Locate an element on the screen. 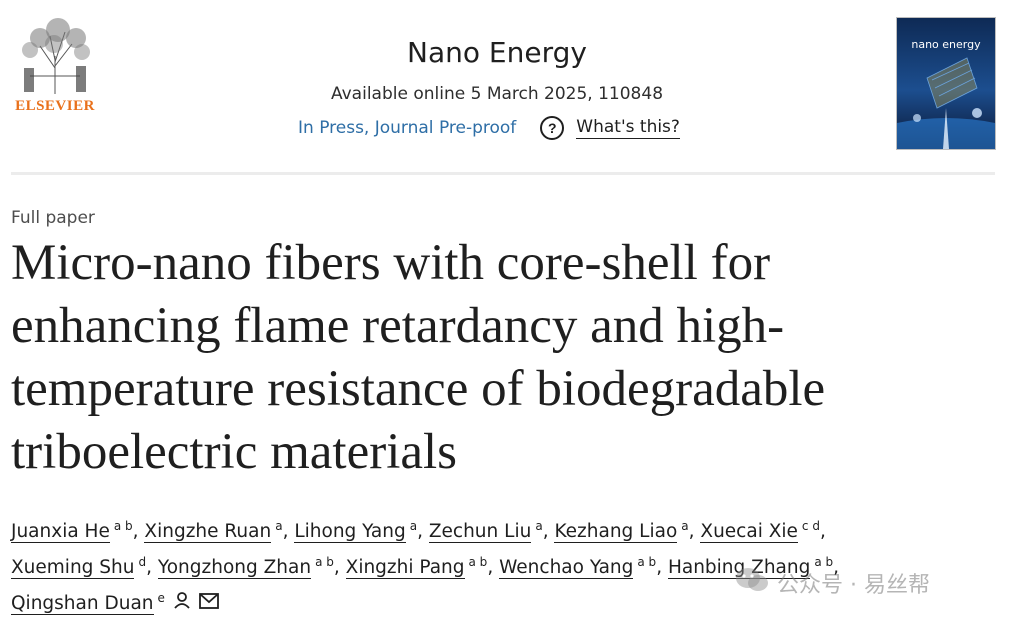 The width and height of the screenshot is (1009, 624). wechat-icon is located at coordinates (752, 583).